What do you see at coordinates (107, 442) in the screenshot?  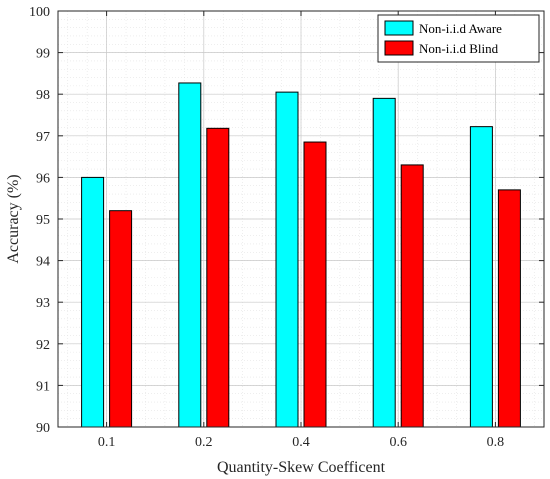 I see `x-tick-label: 0.1` at bounding box center [107, 442].